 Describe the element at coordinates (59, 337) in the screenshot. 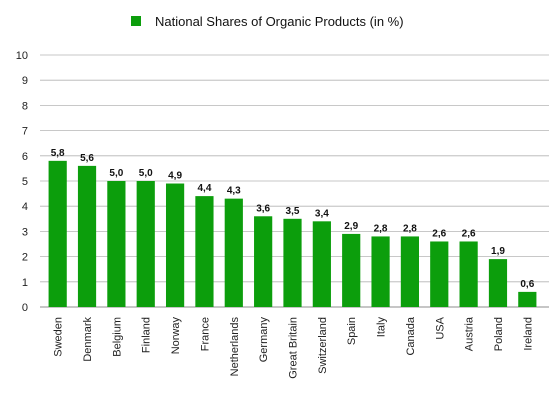

I see `x-tick-label: Sweden` at that location.